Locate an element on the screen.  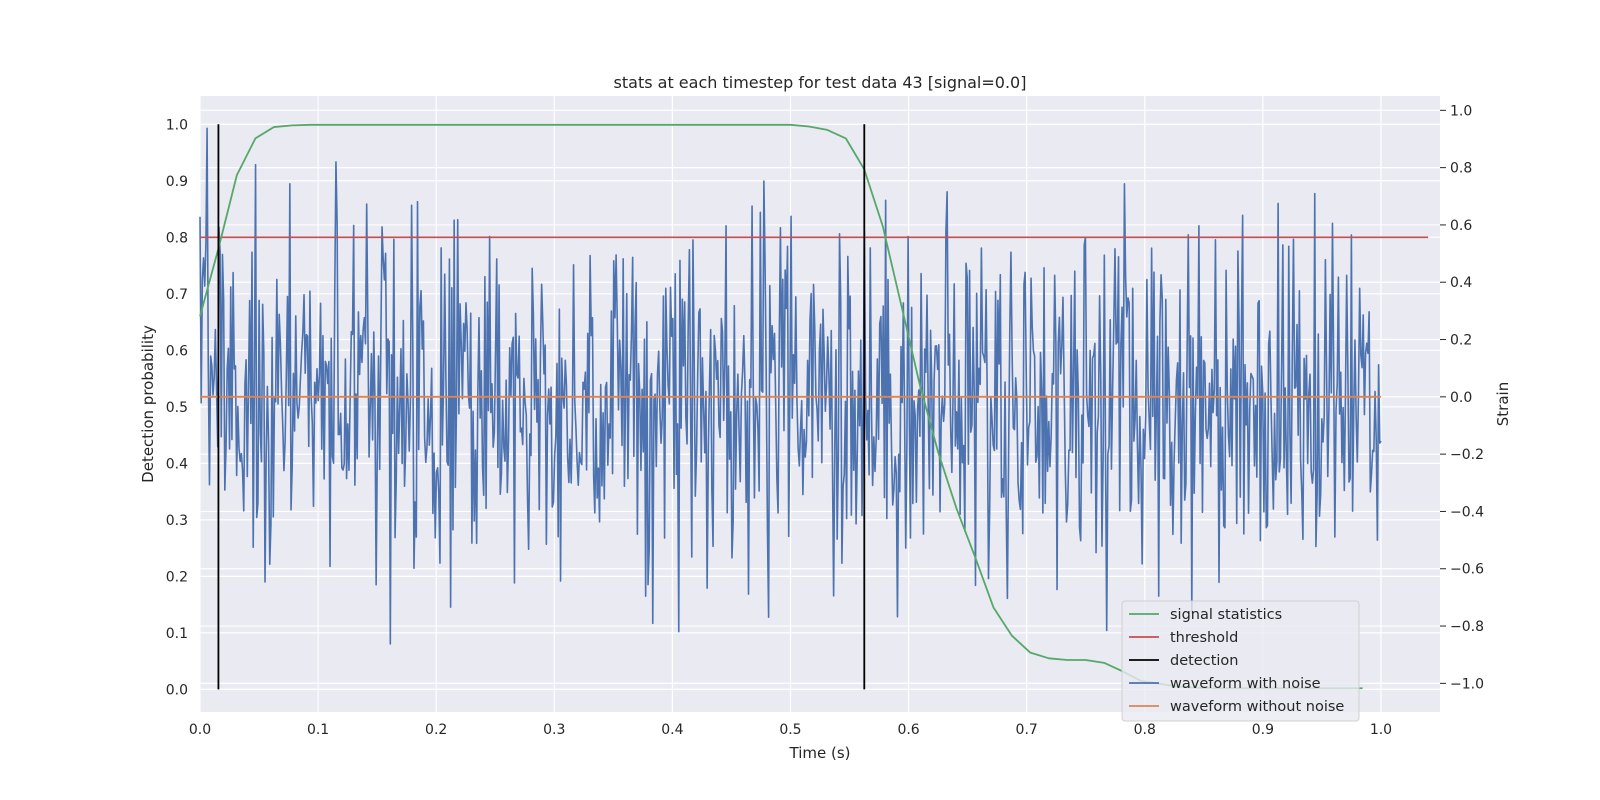
x-tick-label: 0.0 is located at coordinates (200, 730).